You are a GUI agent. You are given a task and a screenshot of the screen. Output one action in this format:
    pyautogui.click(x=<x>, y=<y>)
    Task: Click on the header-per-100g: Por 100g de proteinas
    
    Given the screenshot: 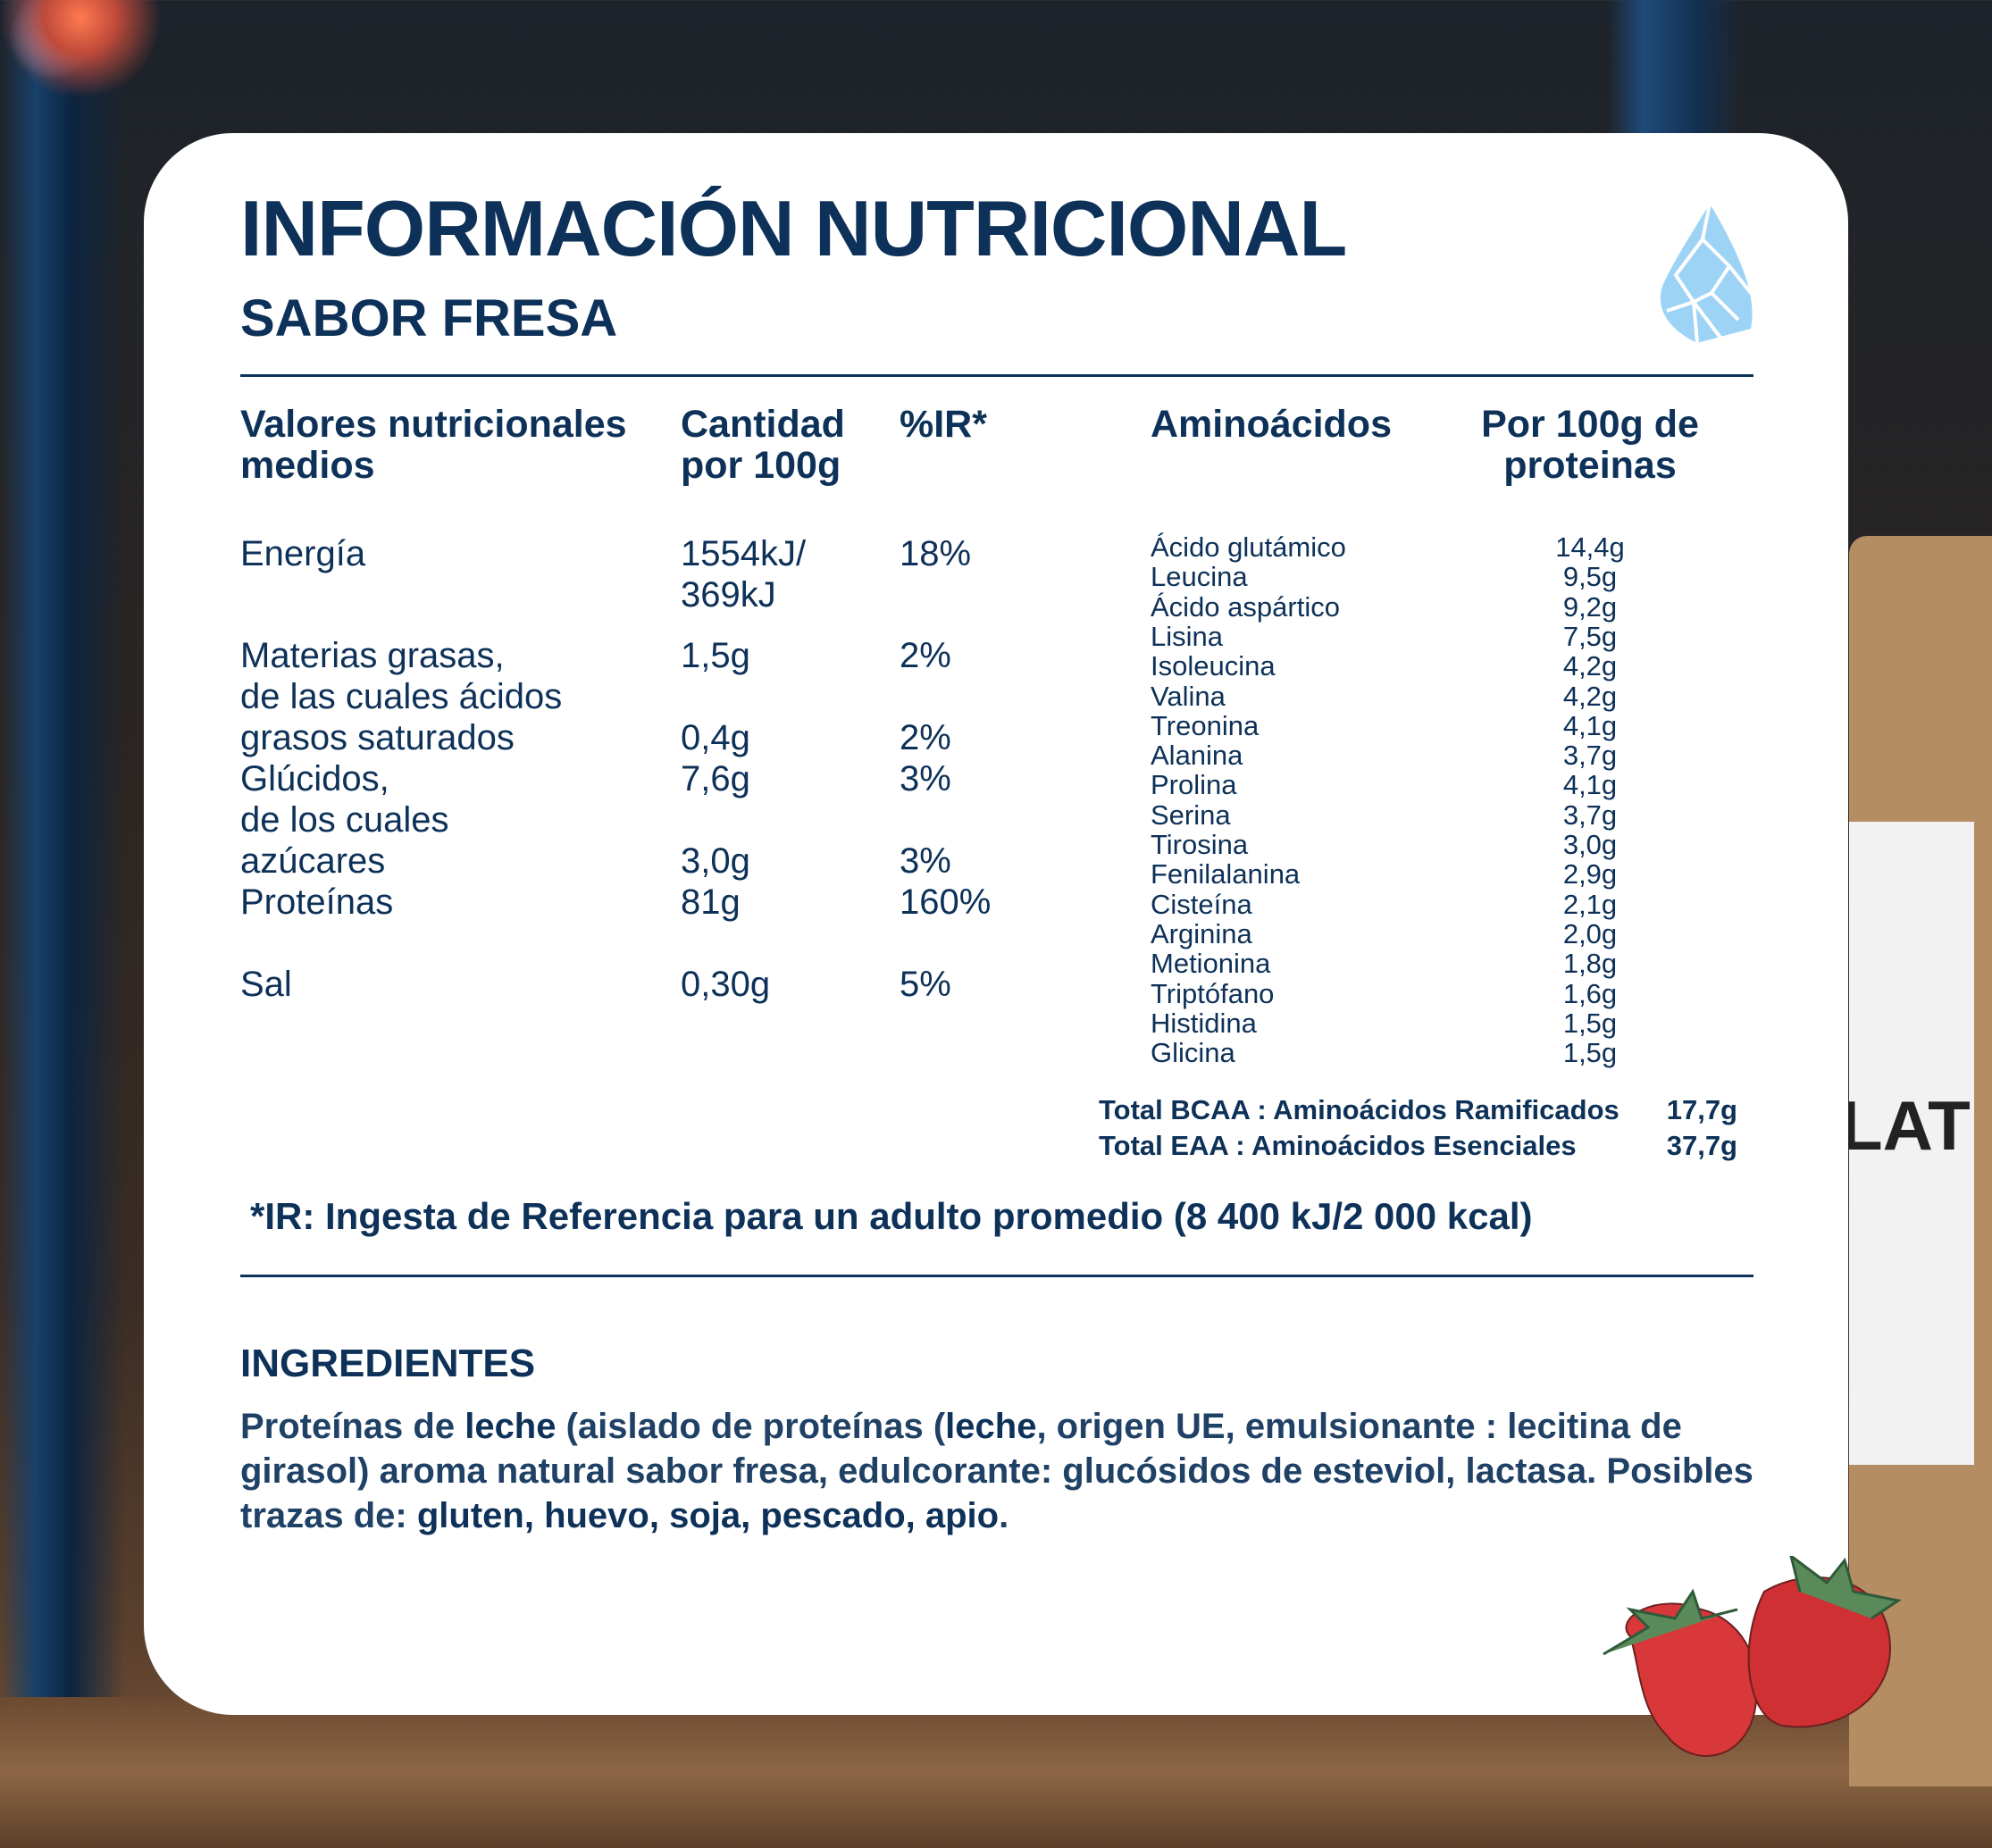 What is the action you would take?
    pyautogui.click(x=1590, y=445)
    